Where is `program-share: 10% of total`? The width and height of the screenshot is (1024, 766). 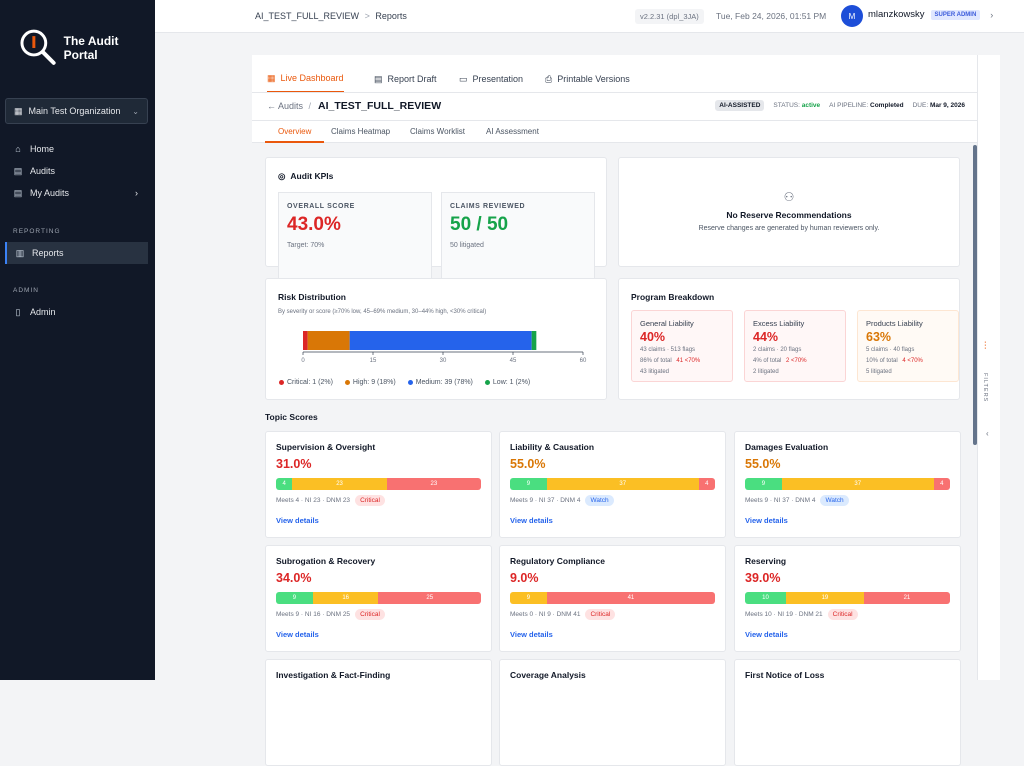 program-share: 10% of total is located at coordinates (882, 361).